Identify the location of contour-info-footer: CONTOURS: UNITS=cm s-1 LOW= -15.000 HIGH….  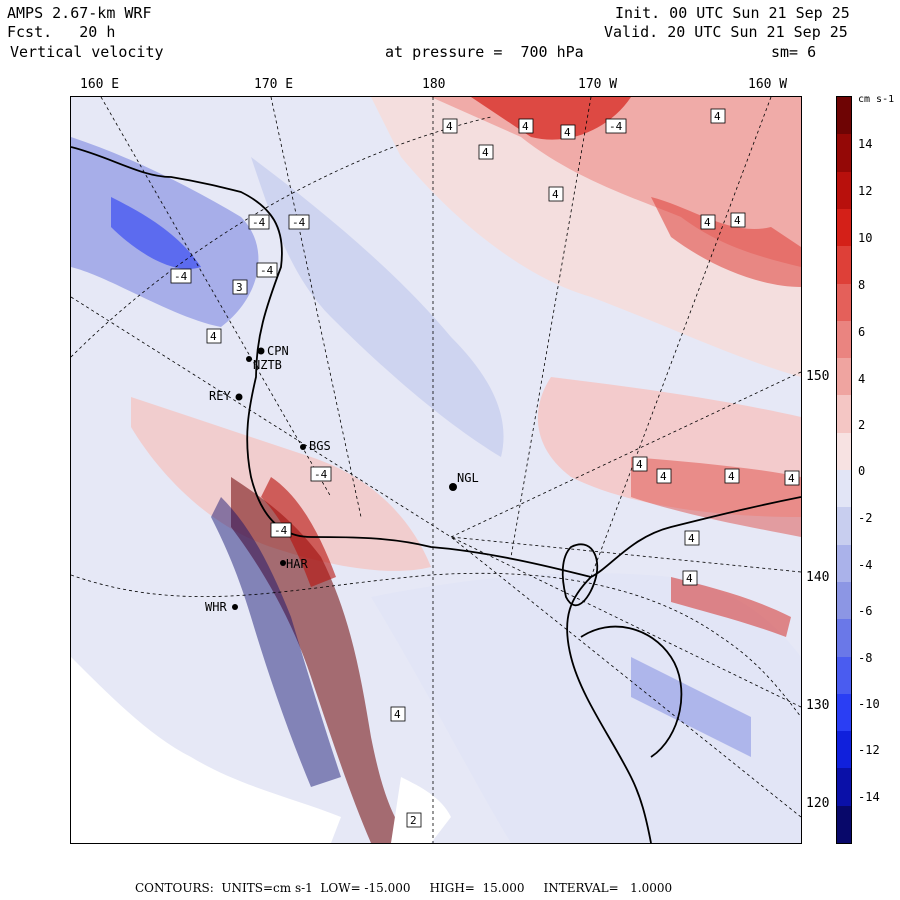
(404, 888).